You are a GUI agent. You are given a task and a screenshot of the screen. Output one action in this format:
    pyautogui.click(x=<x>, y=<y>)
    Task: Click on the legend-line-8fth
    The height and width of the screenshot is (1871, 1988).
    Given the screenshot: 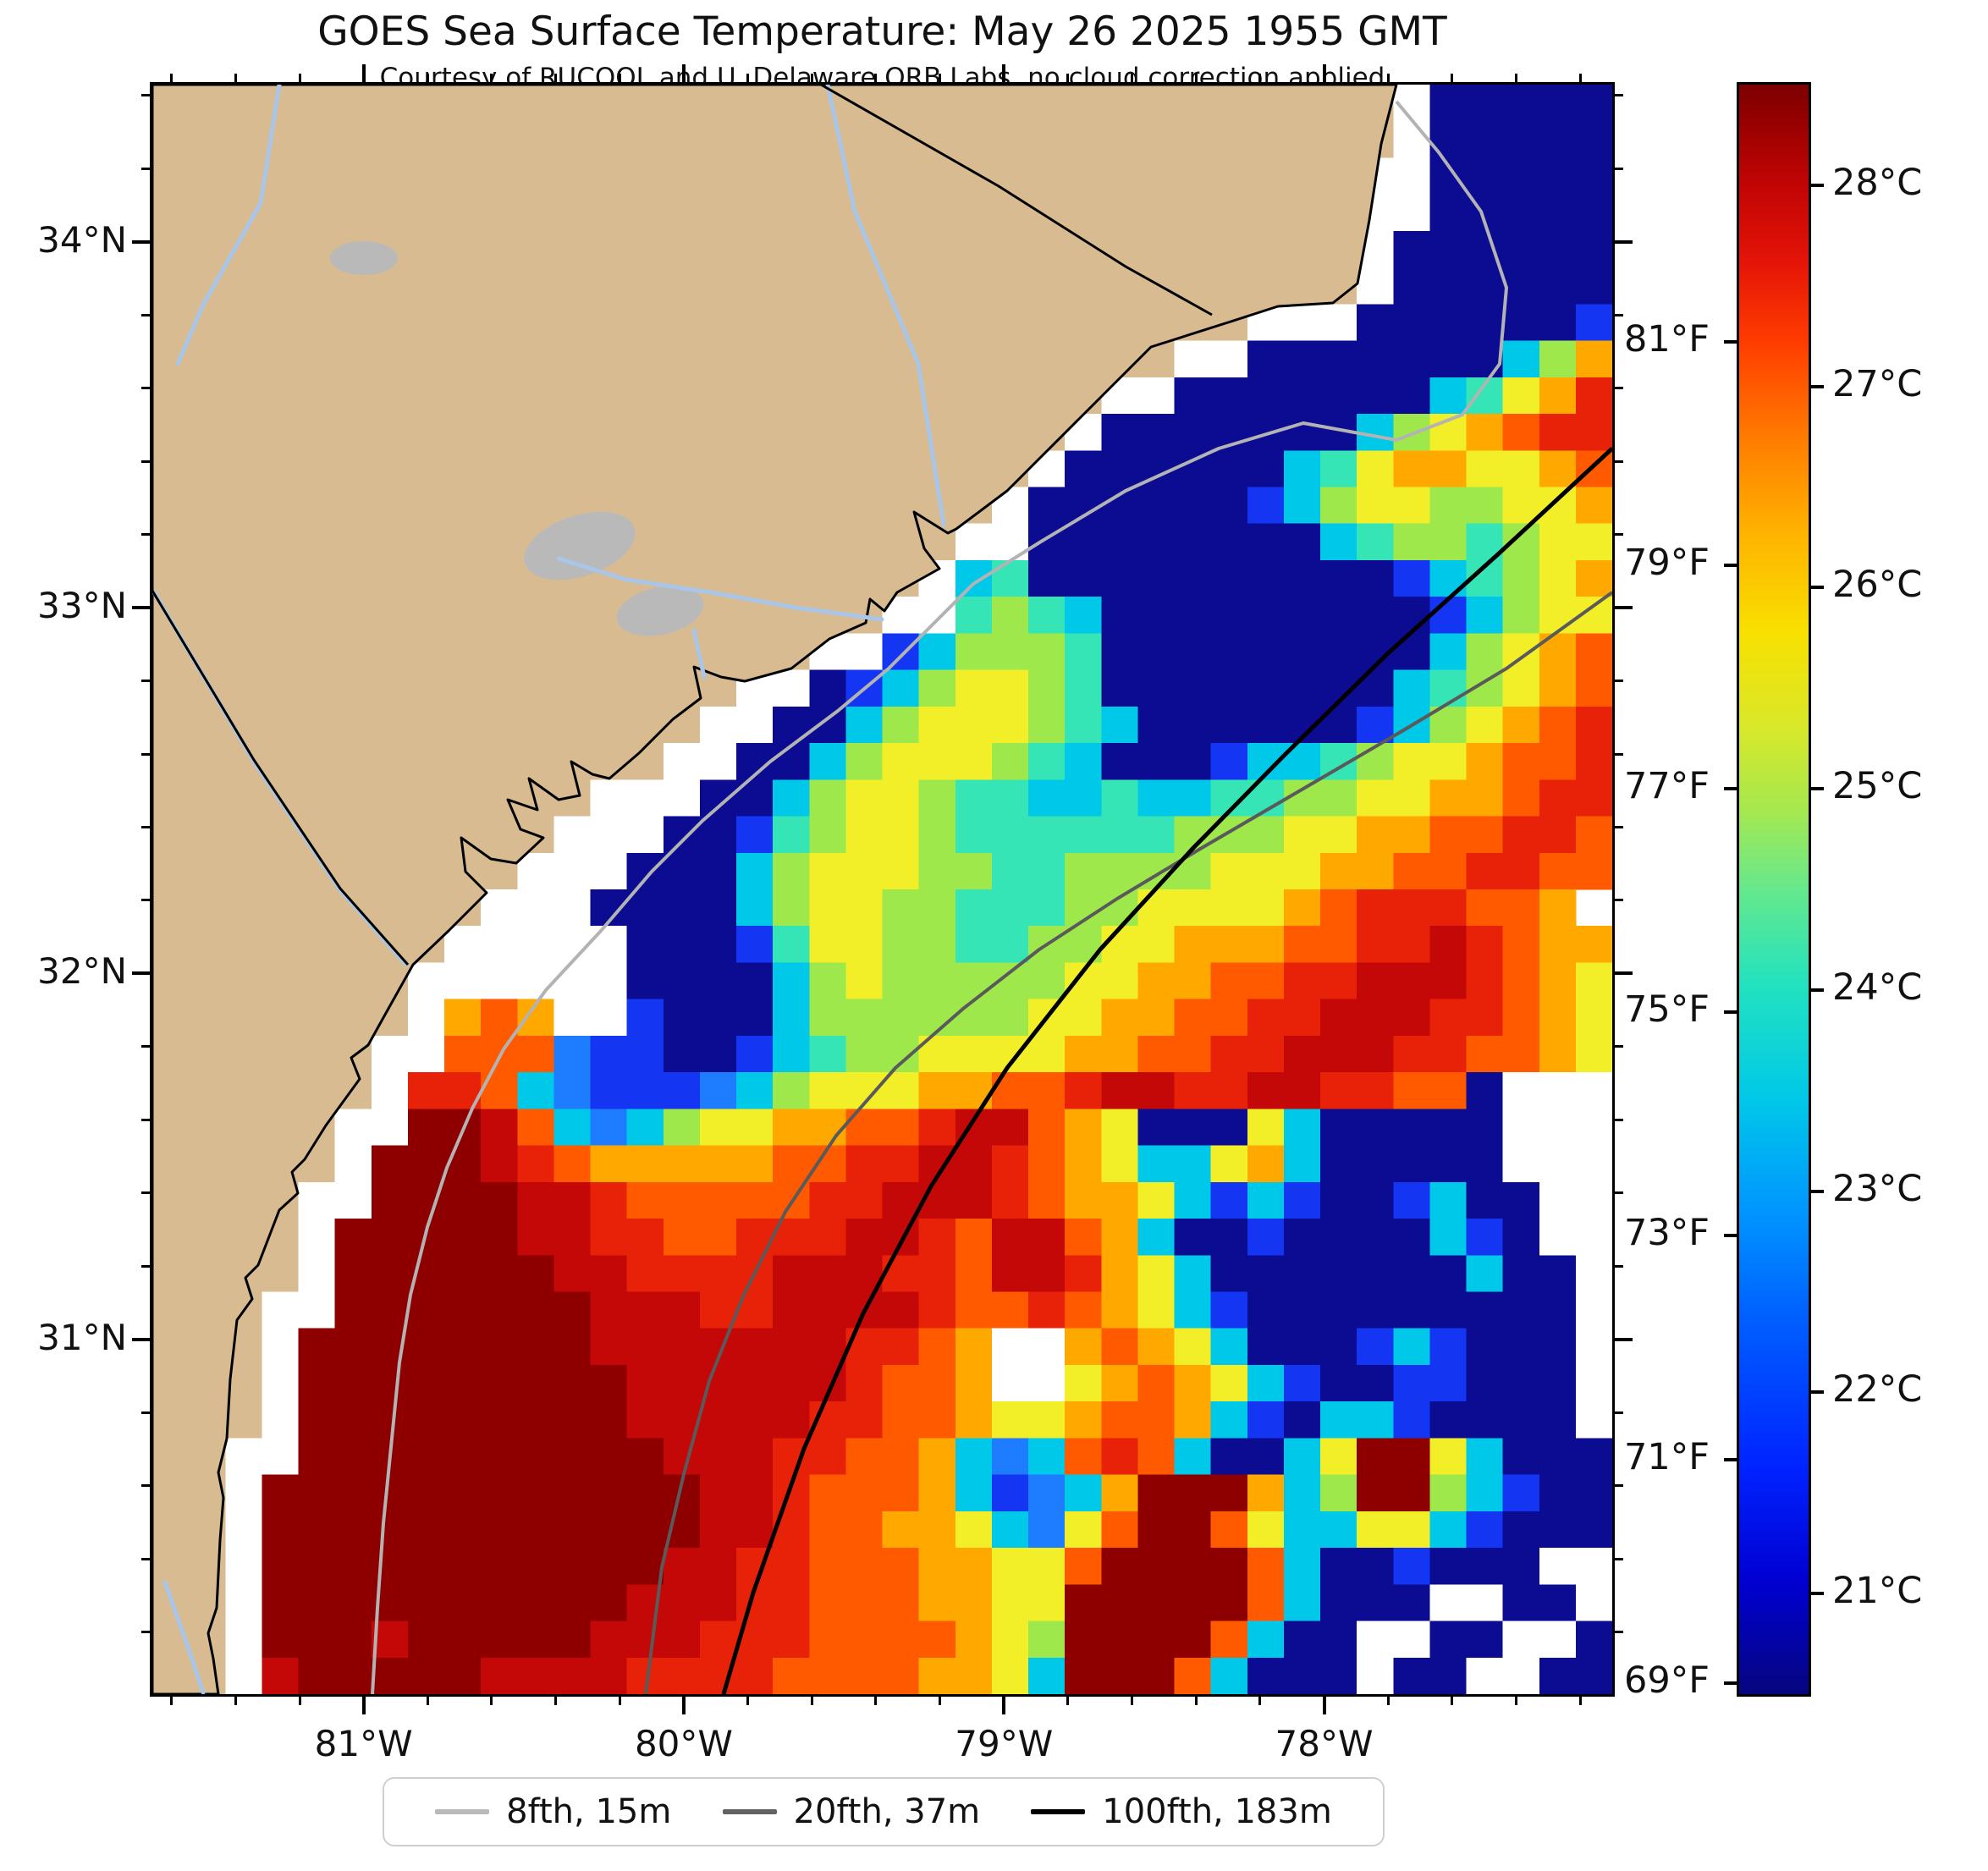 What is the action you would take?
    pyautogui.click(x=462, y=1812)
    